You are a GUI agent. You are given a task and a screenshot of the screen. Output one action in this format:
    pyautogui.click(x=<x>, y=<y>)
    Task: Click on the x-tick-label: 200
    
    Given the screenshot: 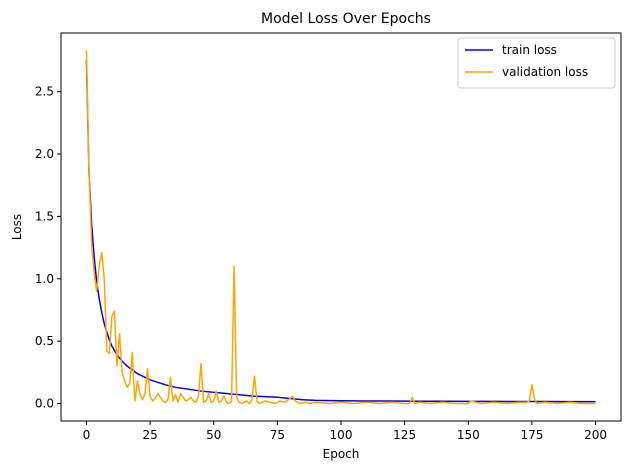 What is the action you would take?
    pyautogui.click(x=595, y=435)
    